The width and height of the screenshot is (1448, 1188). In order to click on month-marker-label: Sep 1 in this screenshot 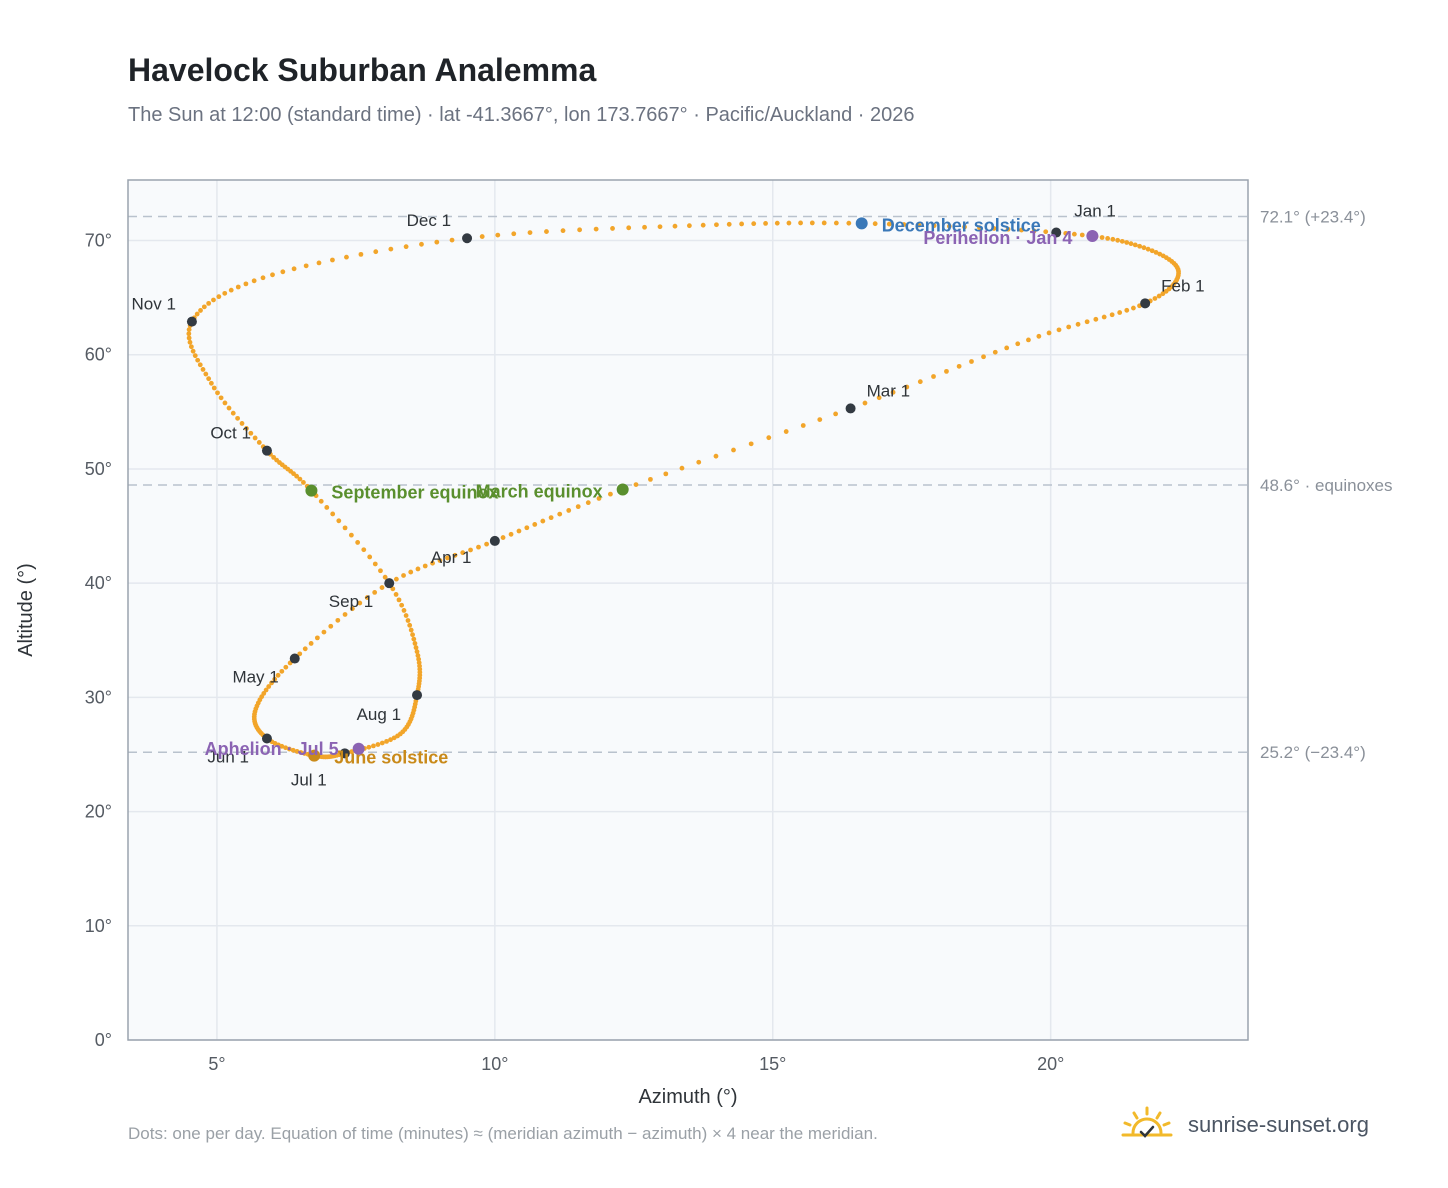, I will do `click(351, 601)`.